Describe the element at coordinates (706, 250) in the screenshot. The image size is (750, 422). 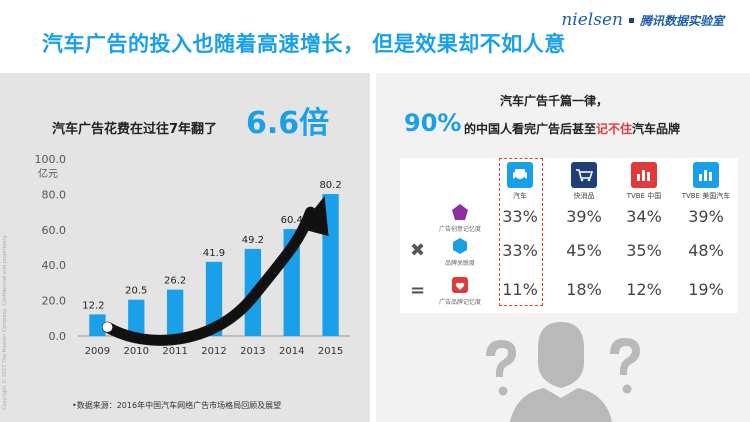
I see `table-cell: 48%` at that location.